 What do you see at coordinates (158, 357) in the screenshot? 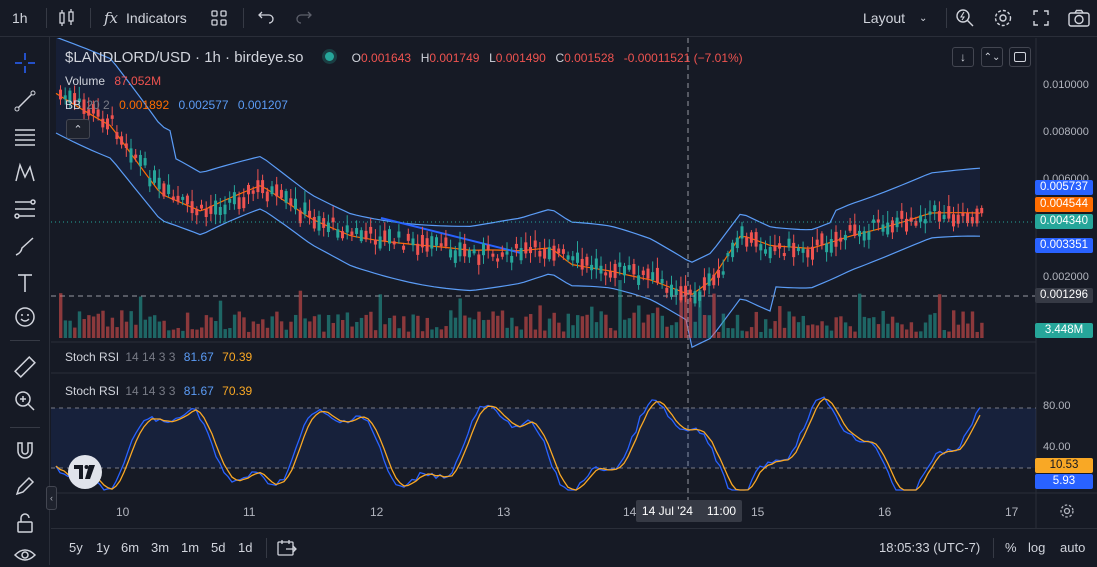
I see `stoch-collapsed-legend: Stoch RSI 14 14 3 3 81.67 70.39` at bounding box center [158, 357].